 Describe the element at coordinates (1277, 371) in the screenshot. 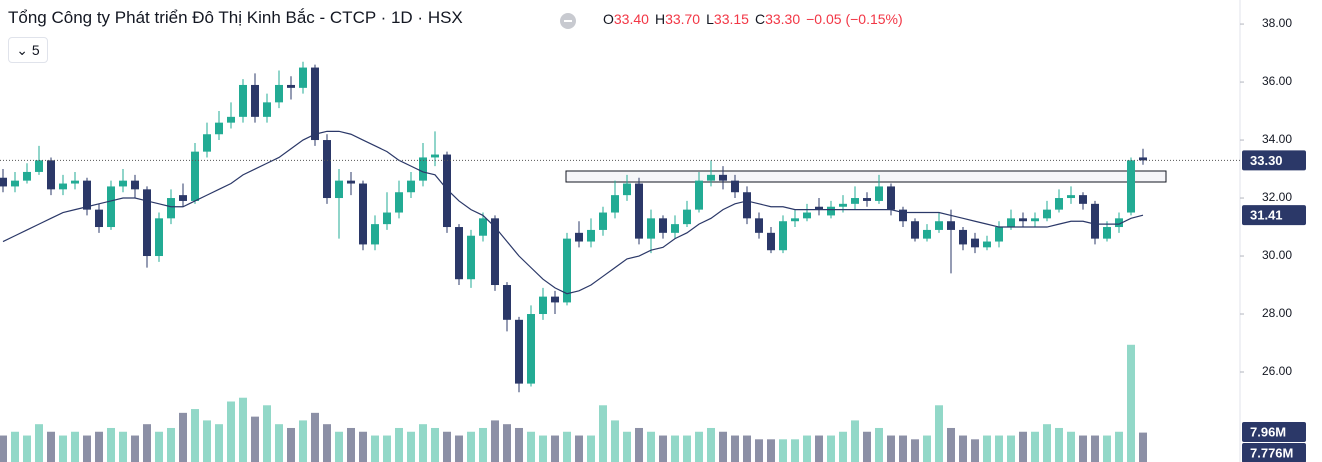

I see `y-tick-label: 26.00` at that location.